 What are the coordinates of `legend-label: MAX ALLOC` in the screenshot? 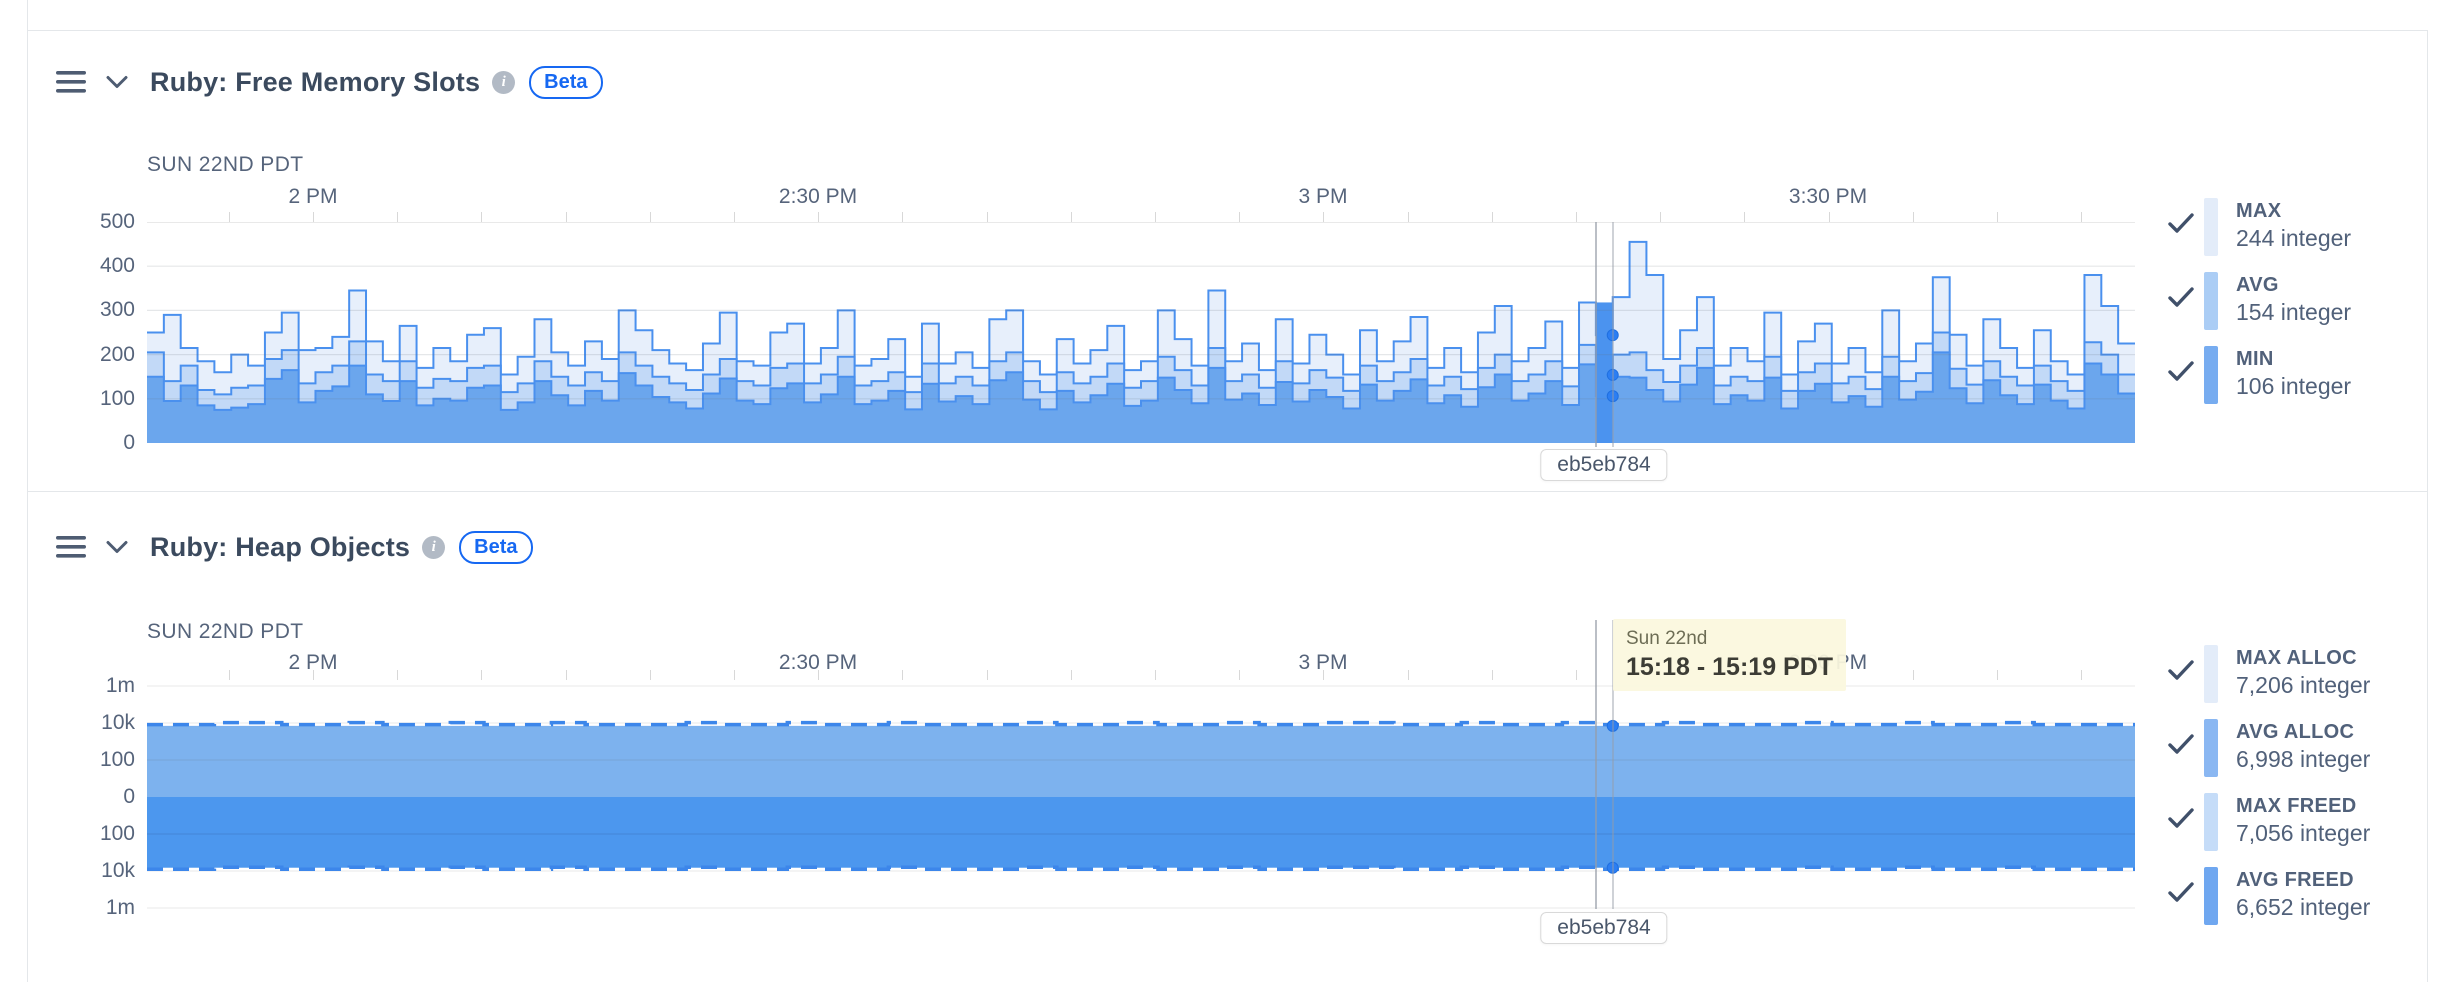 It's located at (2296, 658).